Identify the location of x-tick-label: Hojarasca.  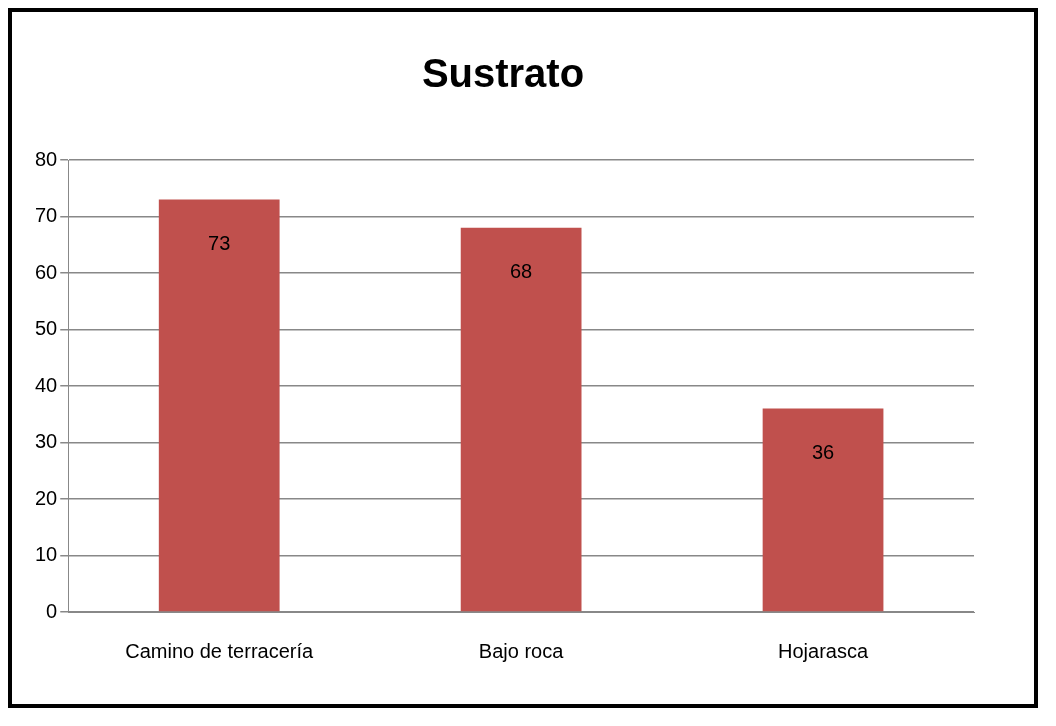
(823, 650).